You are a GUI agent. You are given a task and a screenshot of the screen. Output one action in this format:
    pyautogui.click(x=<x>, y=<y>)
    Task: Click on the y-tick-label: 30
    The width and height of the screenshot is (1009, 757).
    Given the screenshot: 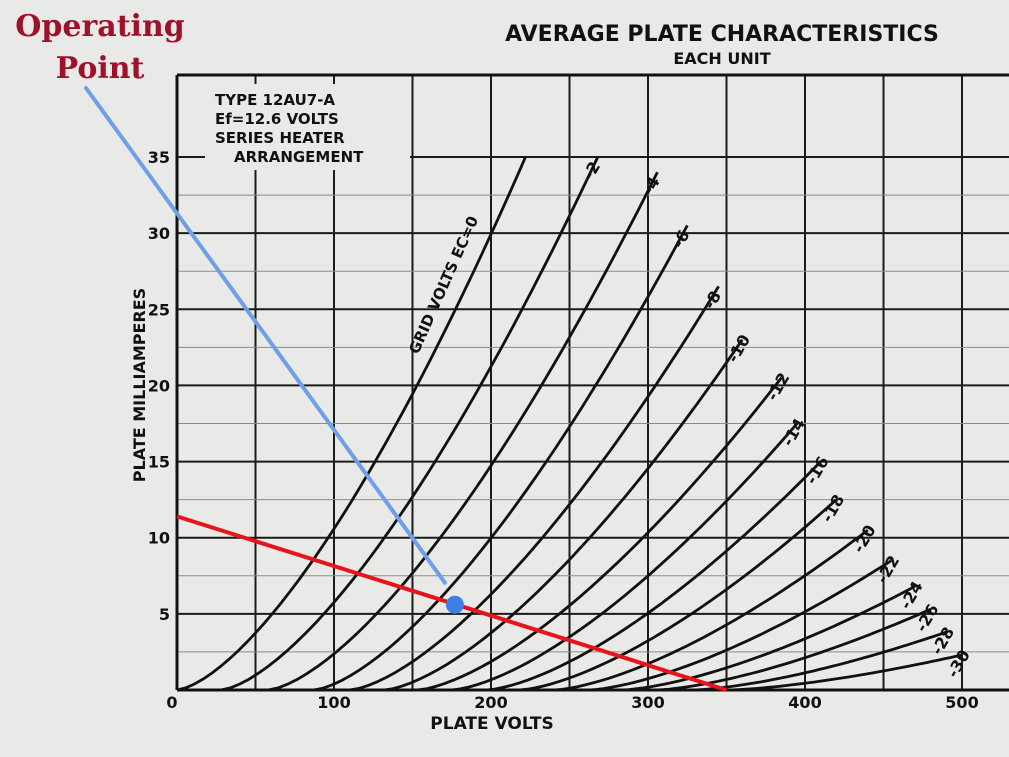 What is the action you would take?
    pyautogui.click(x=159, y=233)
    